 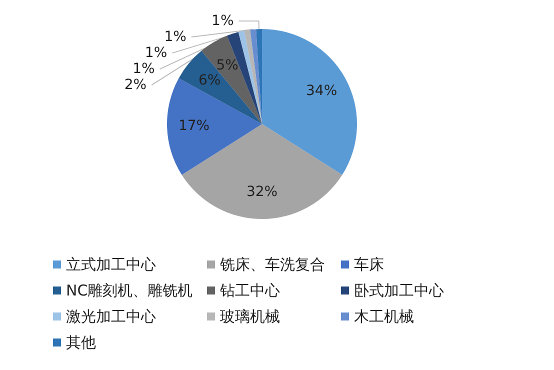 What do you see at coordinates (369, 265) in the screenshot?
I see `legend-label: 车床` at bounding box center [369, 265].